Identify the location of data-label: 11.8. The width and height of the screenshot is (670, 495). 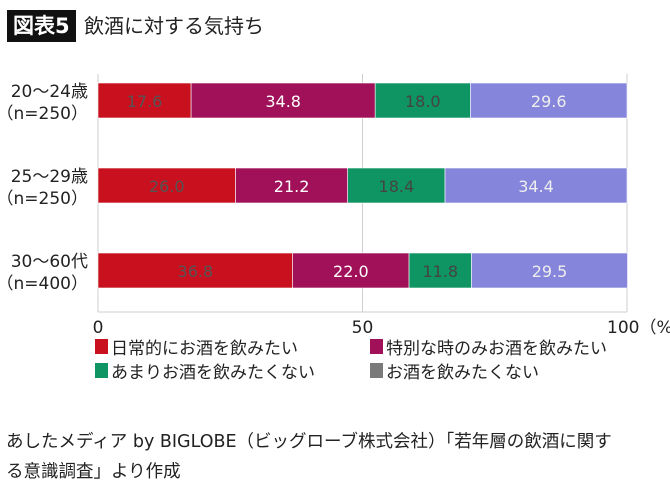
(440, 271).